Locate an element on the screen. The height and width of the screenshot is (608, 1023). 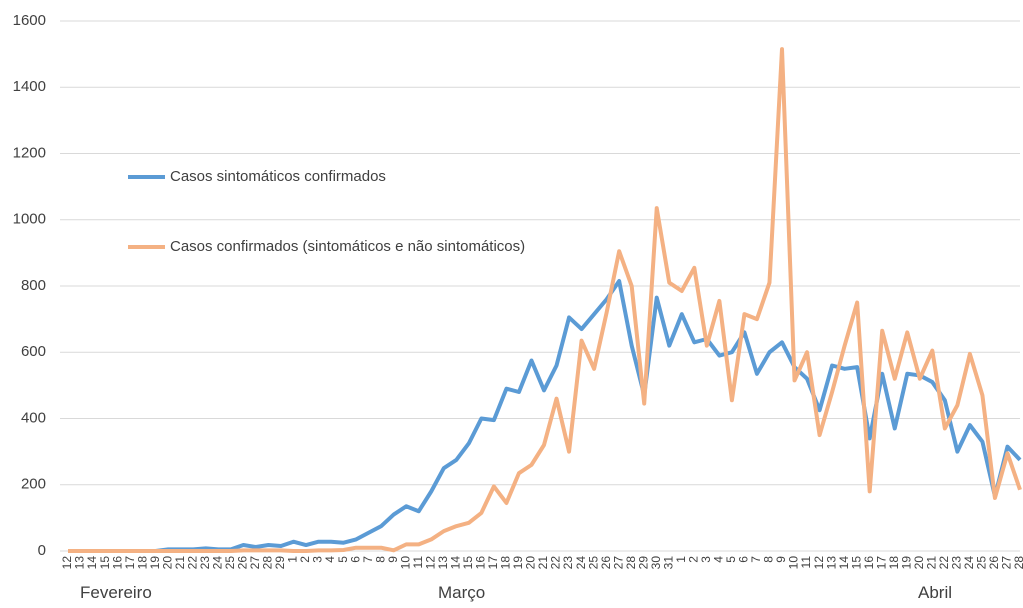
y-tick-label: 0 is located at coordinates (42, 550).